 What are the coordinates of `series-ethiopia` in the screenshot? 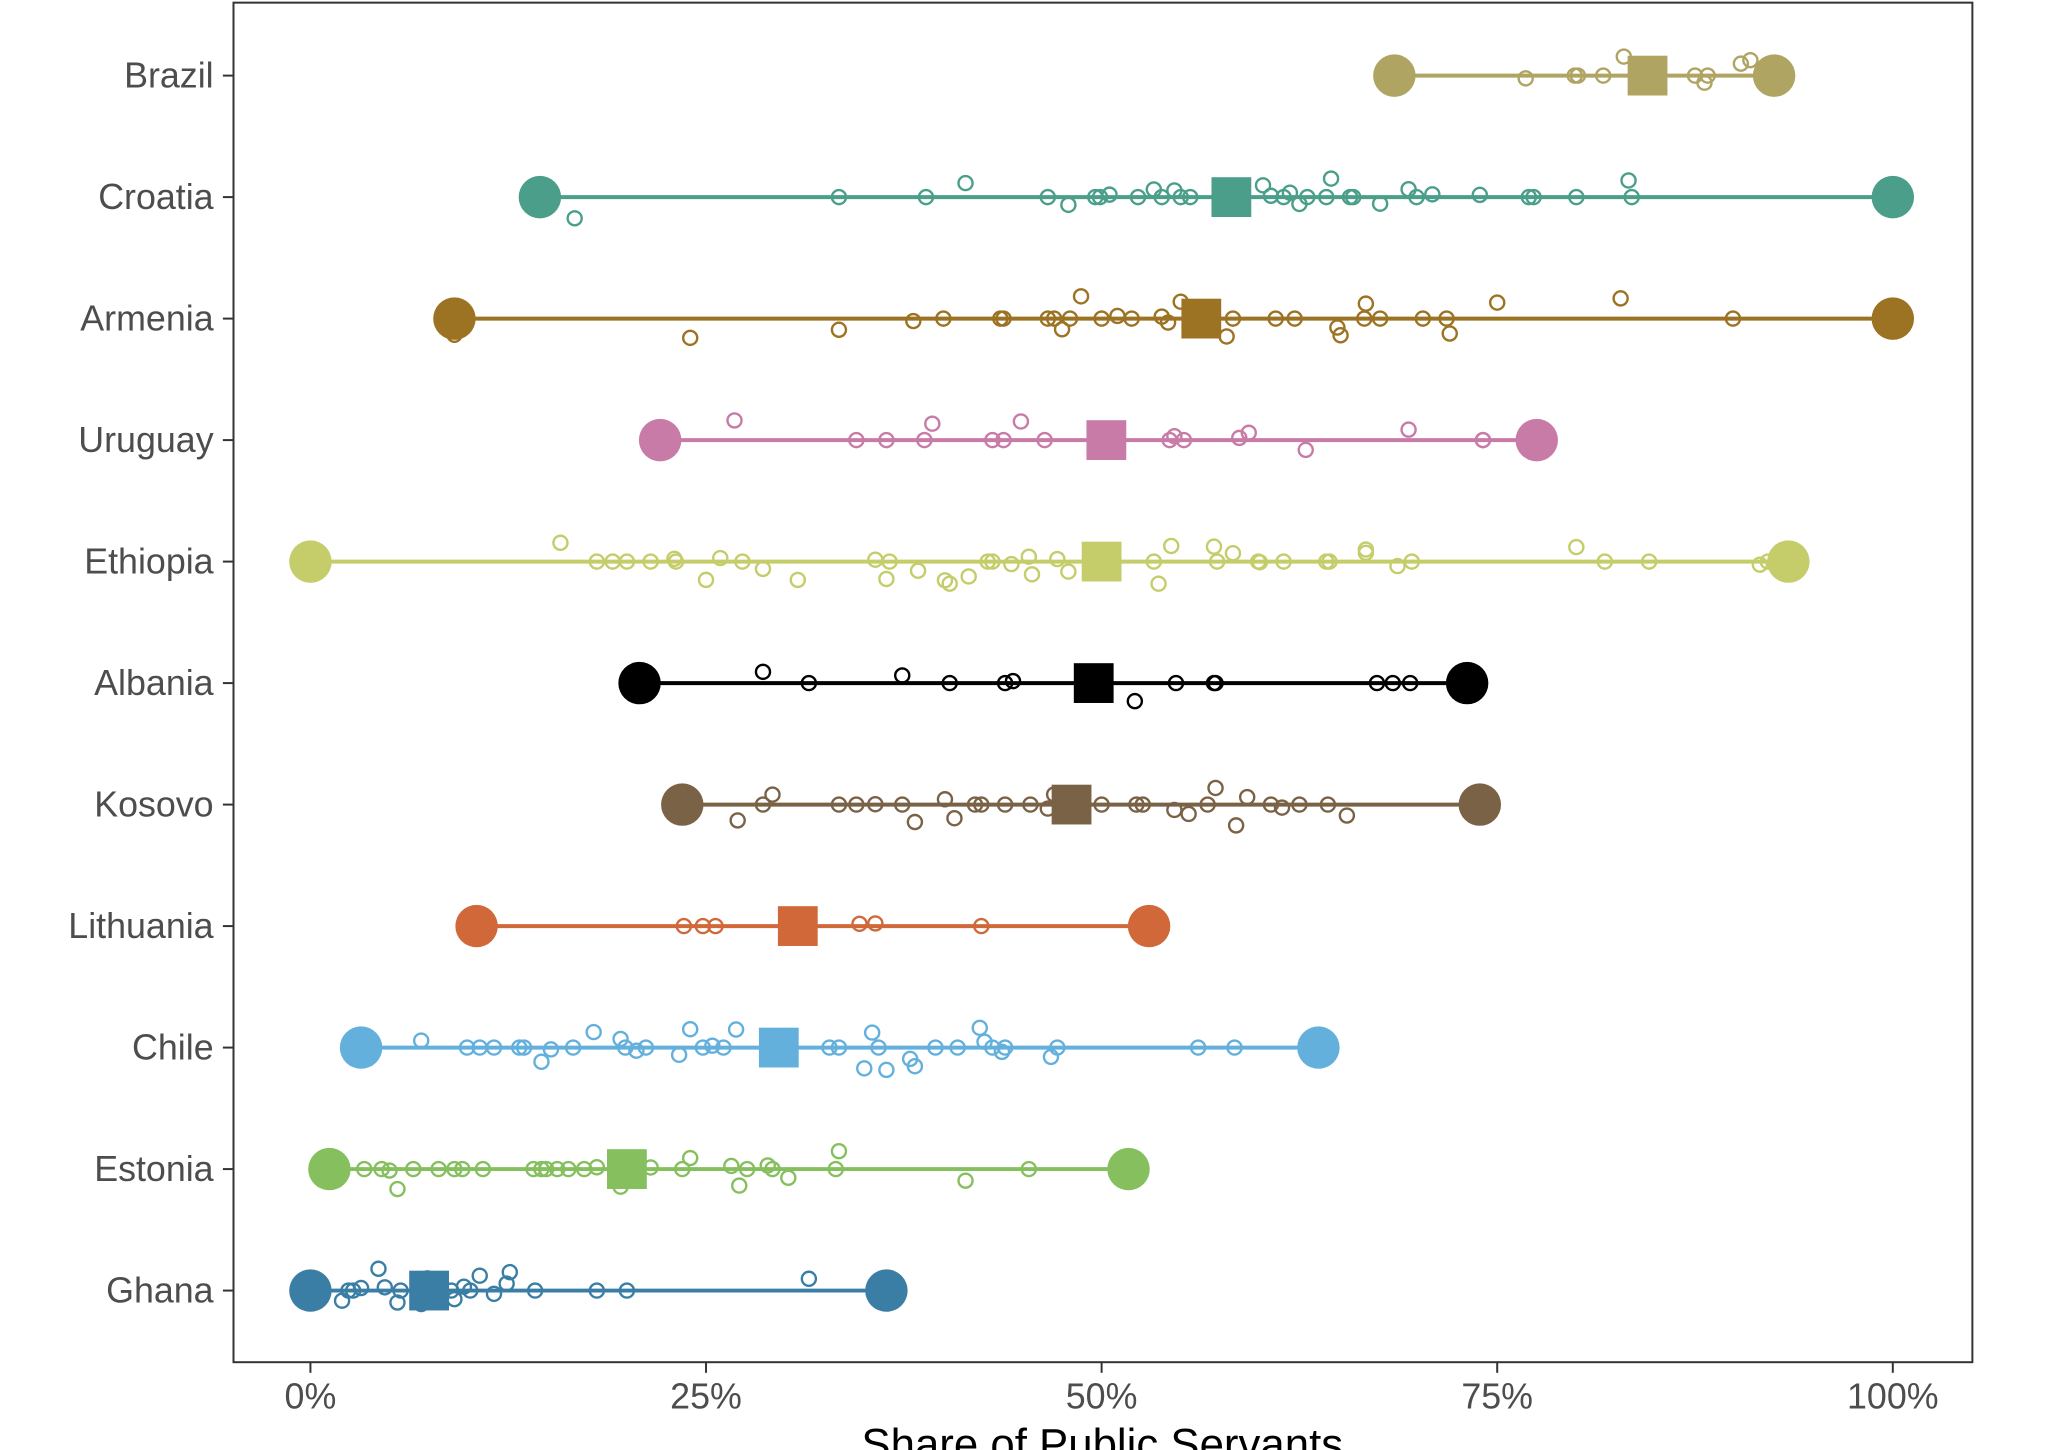 It's located at (1049, 563).